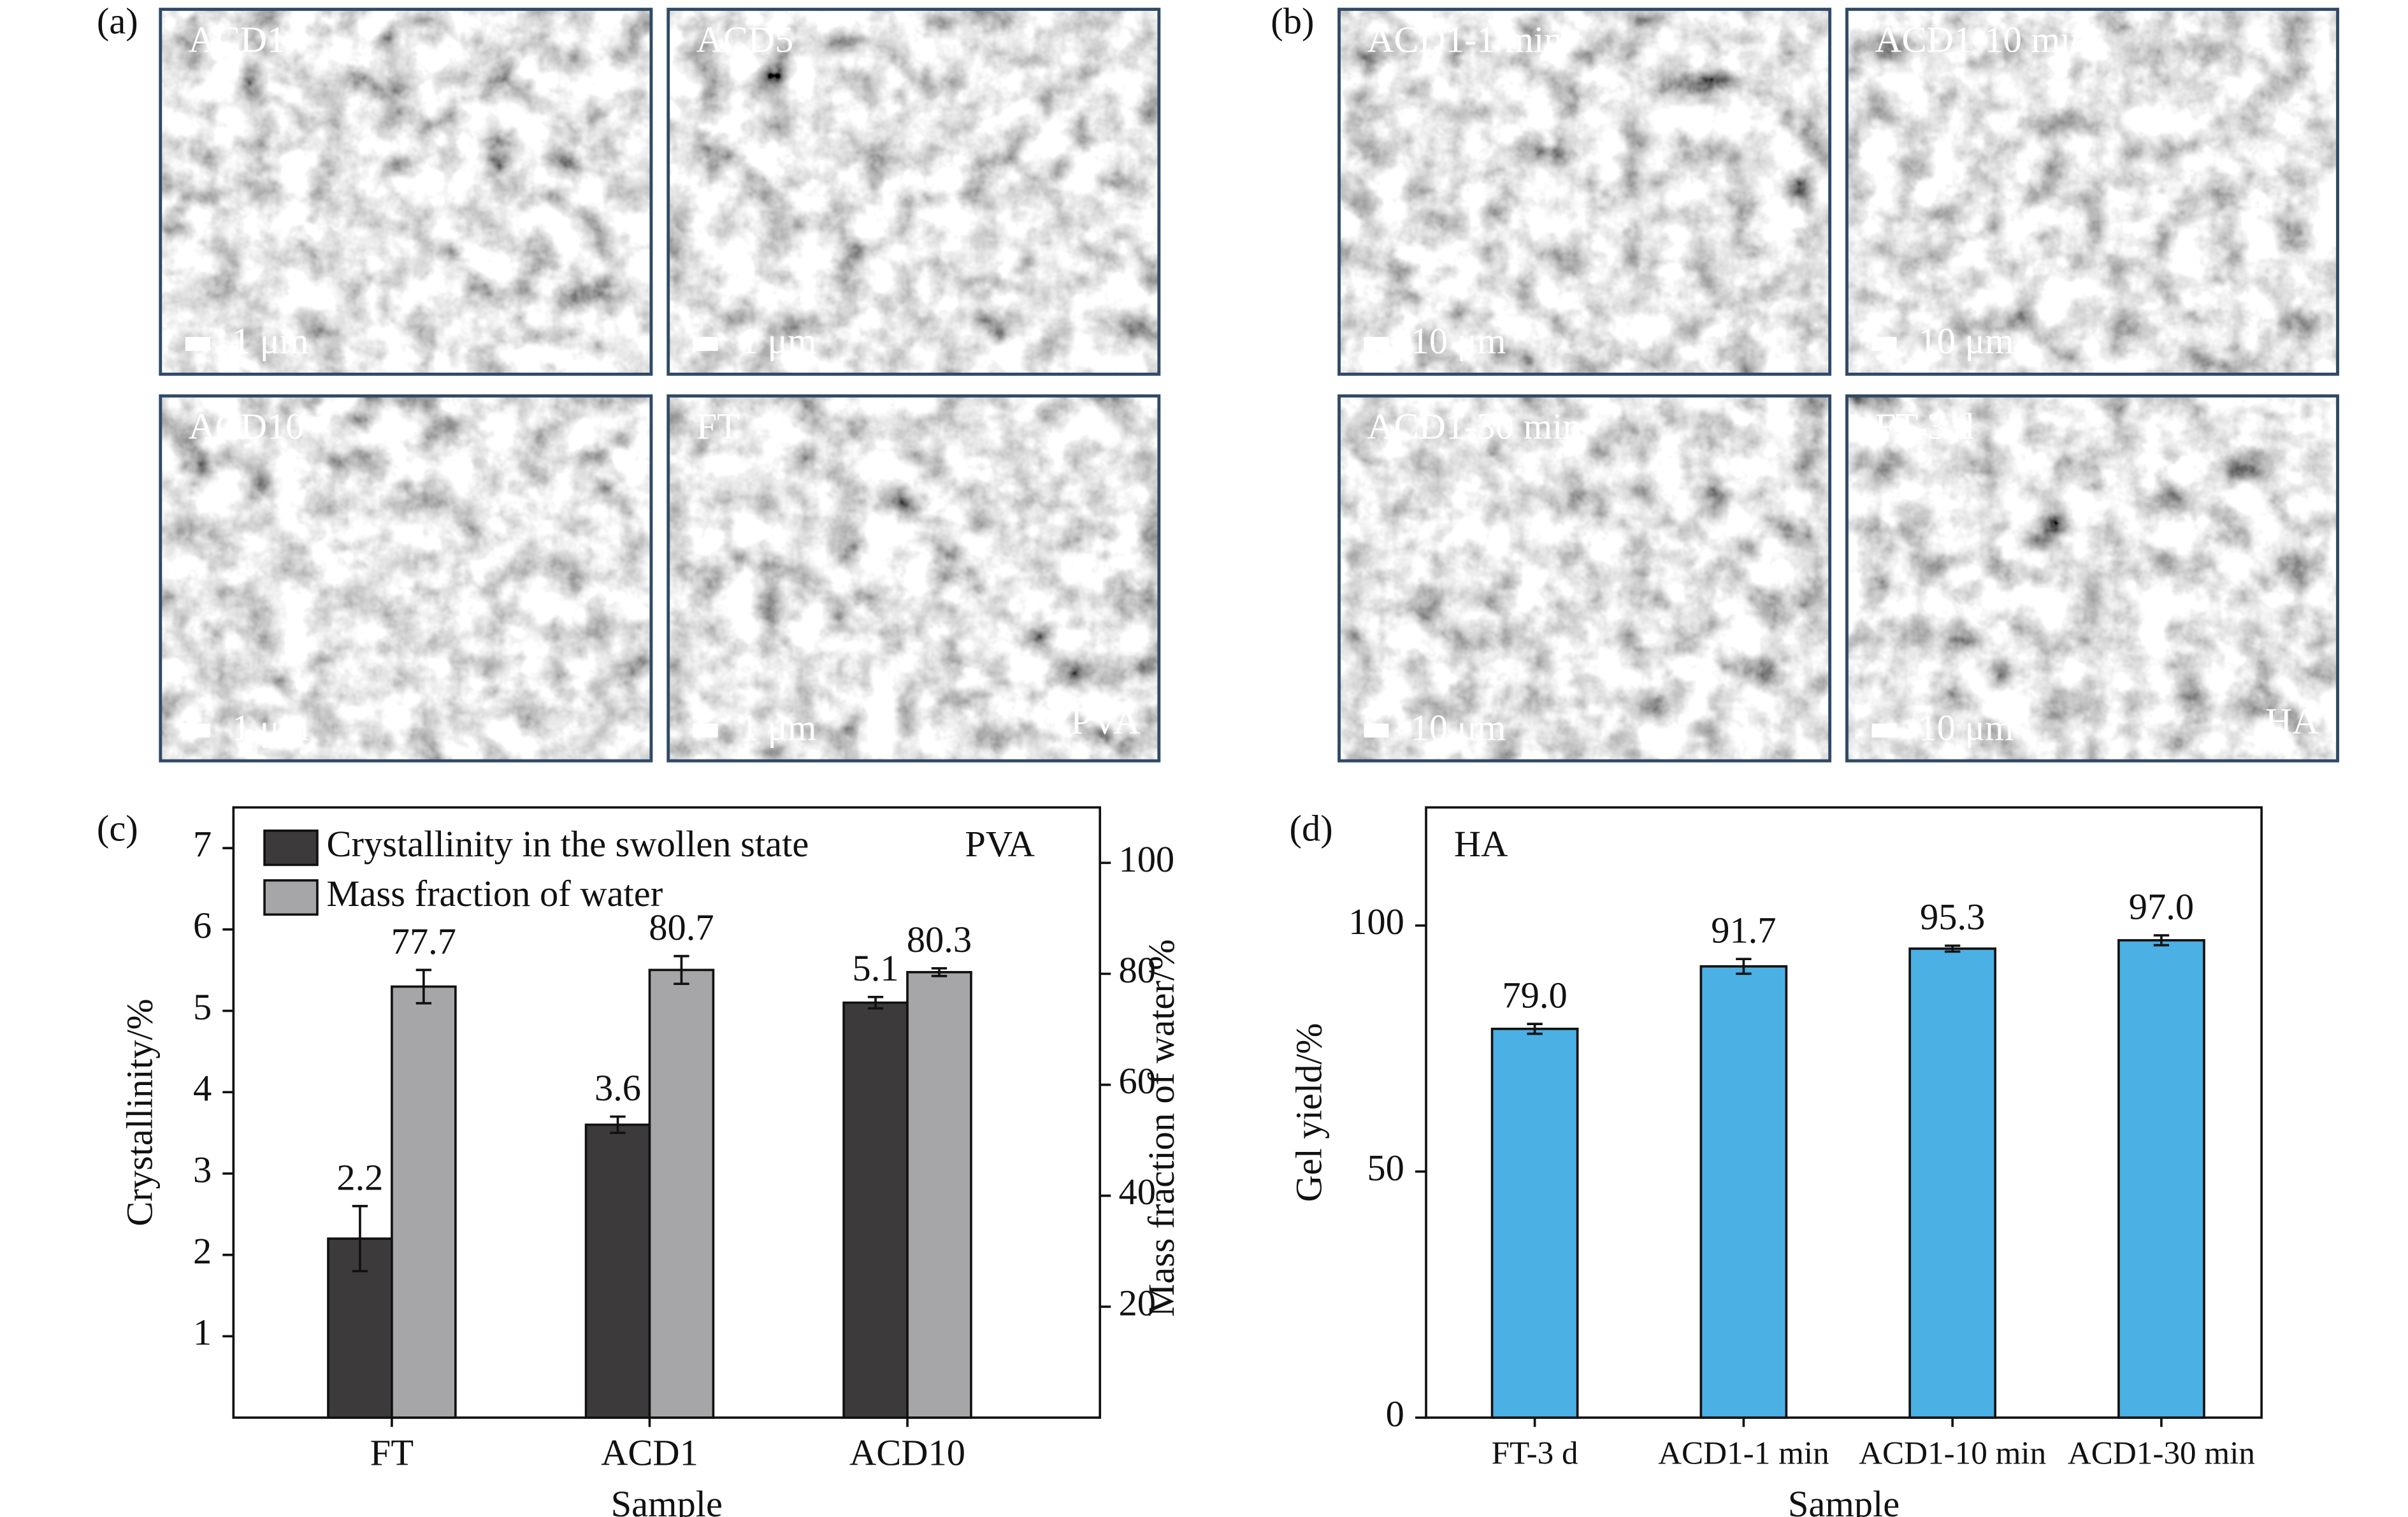 The height and width of the screenshot is (1517, 2408). I want to click on y-tick-label: 3, so click(202, 1169).